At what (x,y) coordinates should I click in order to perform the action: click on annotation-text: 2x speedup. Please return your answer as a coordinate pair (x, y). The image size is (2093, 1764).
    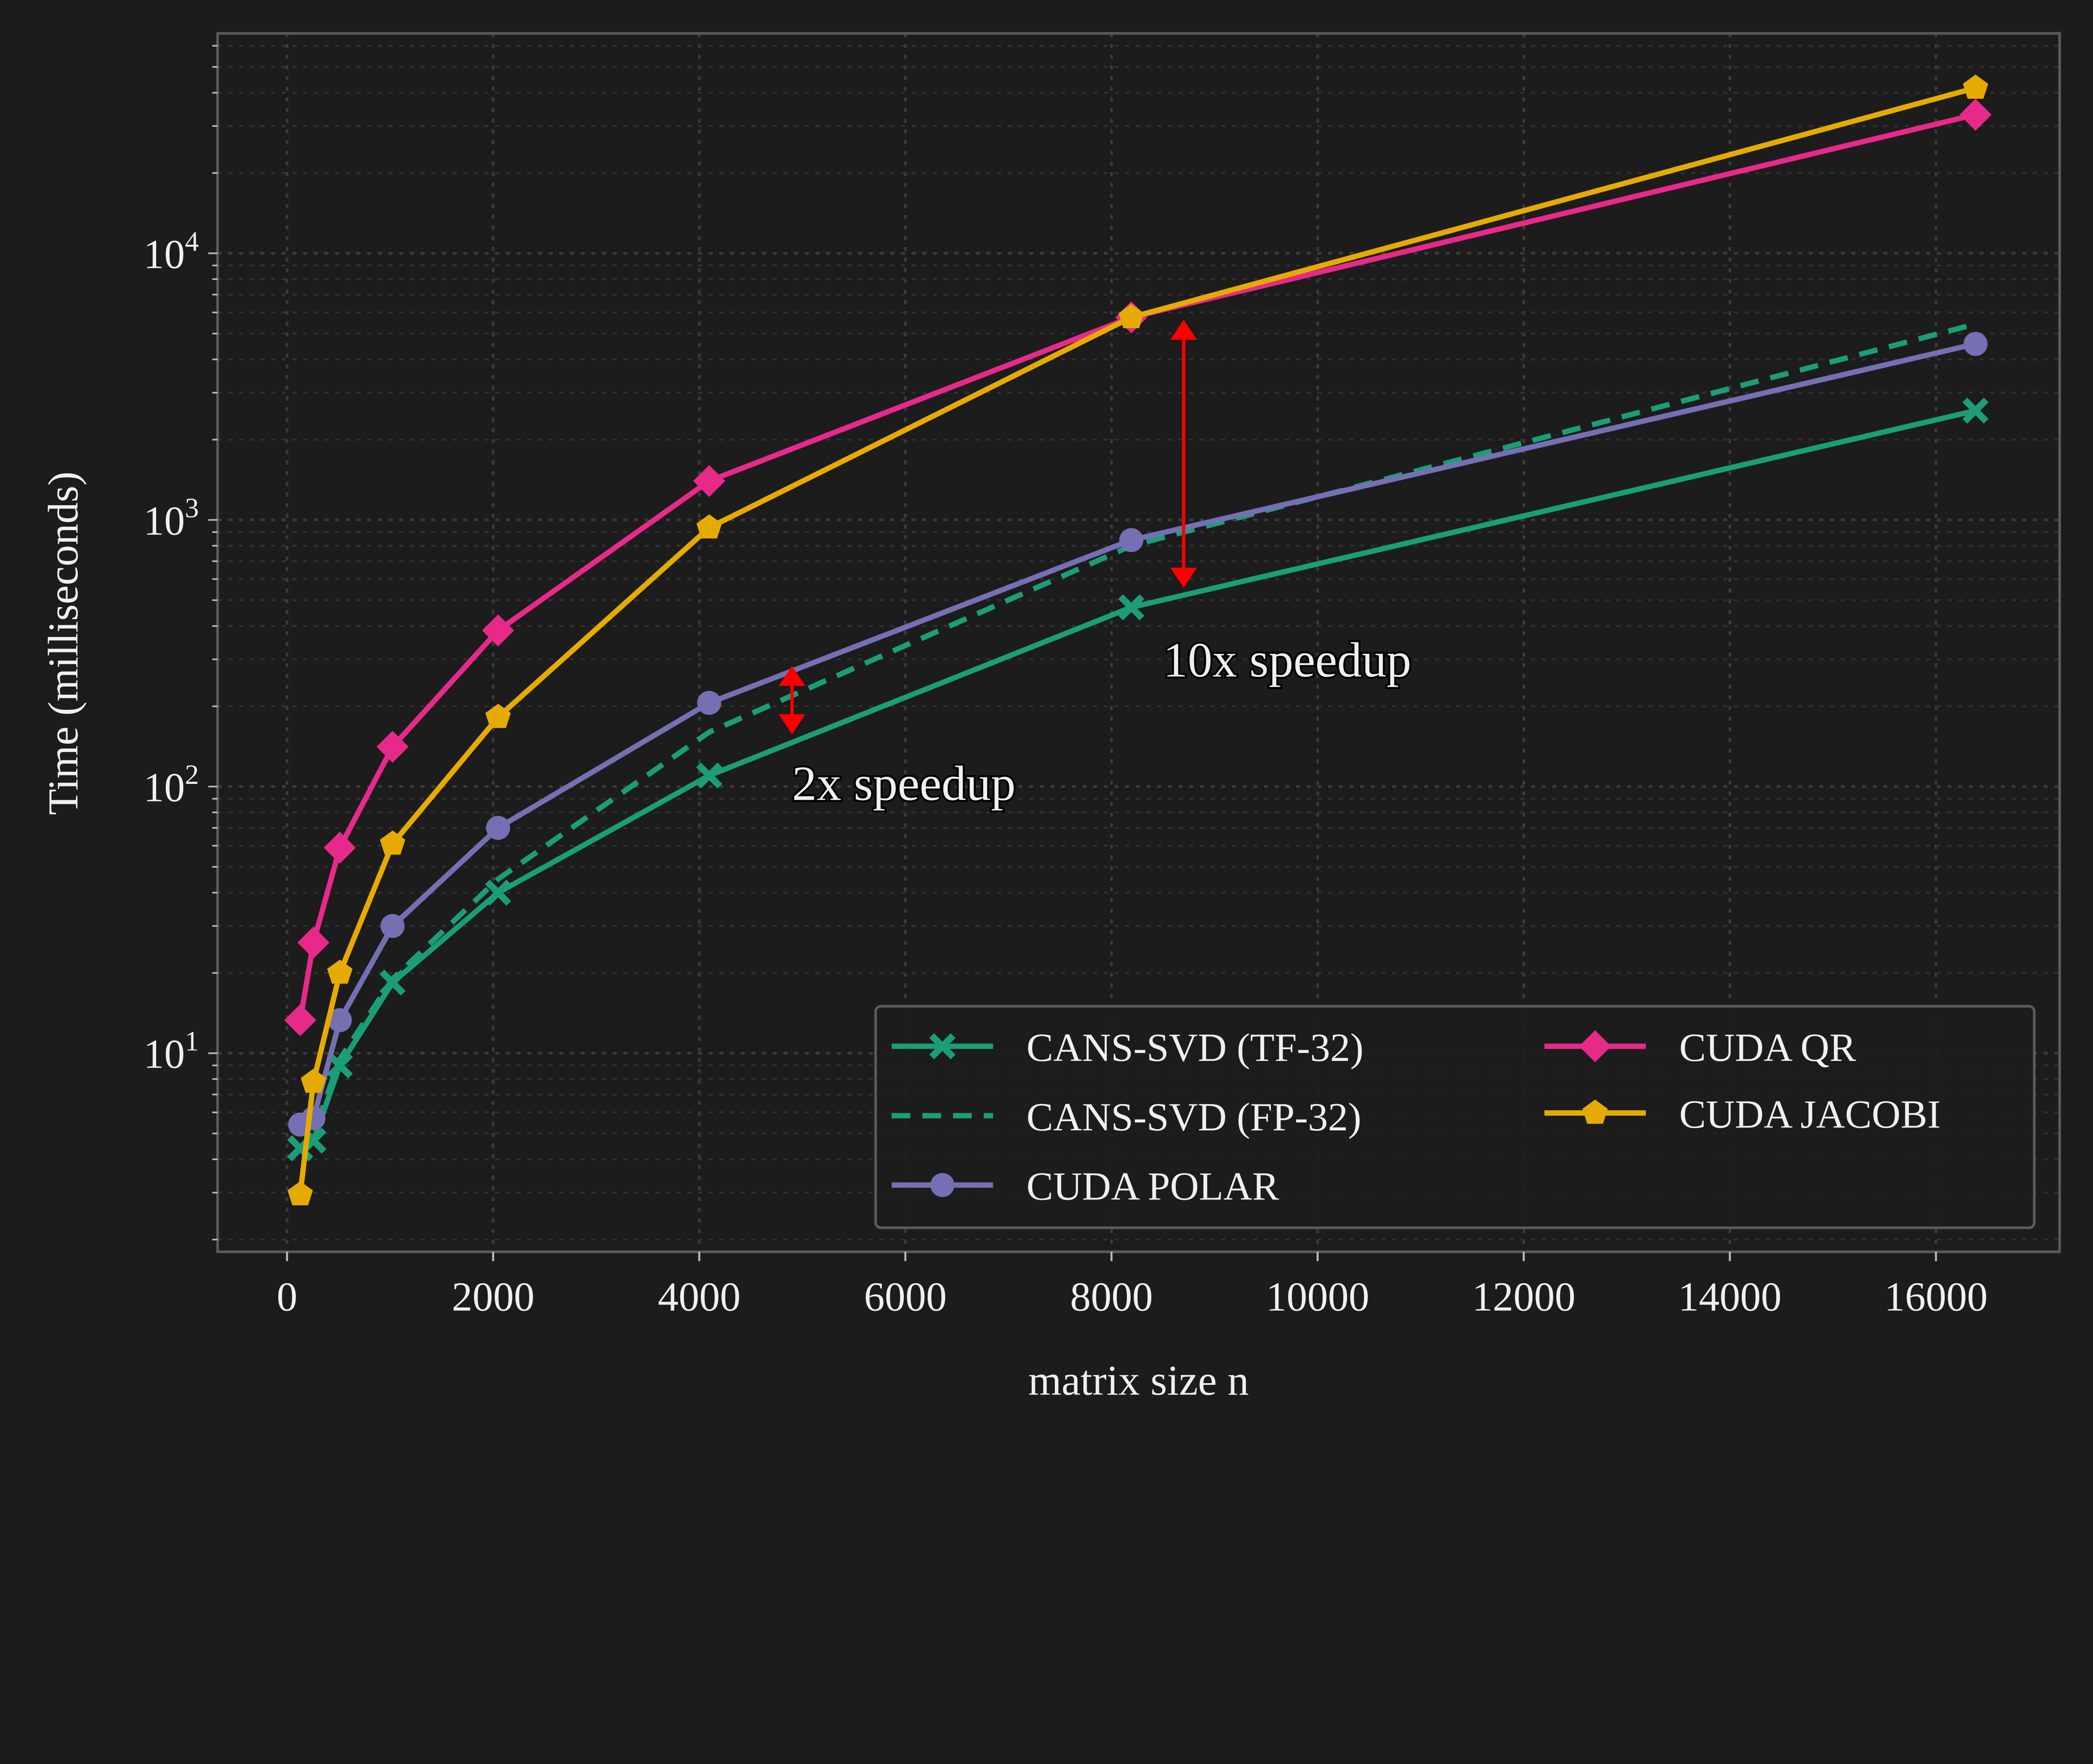
    Looking at the image, I should click on (904, 783).